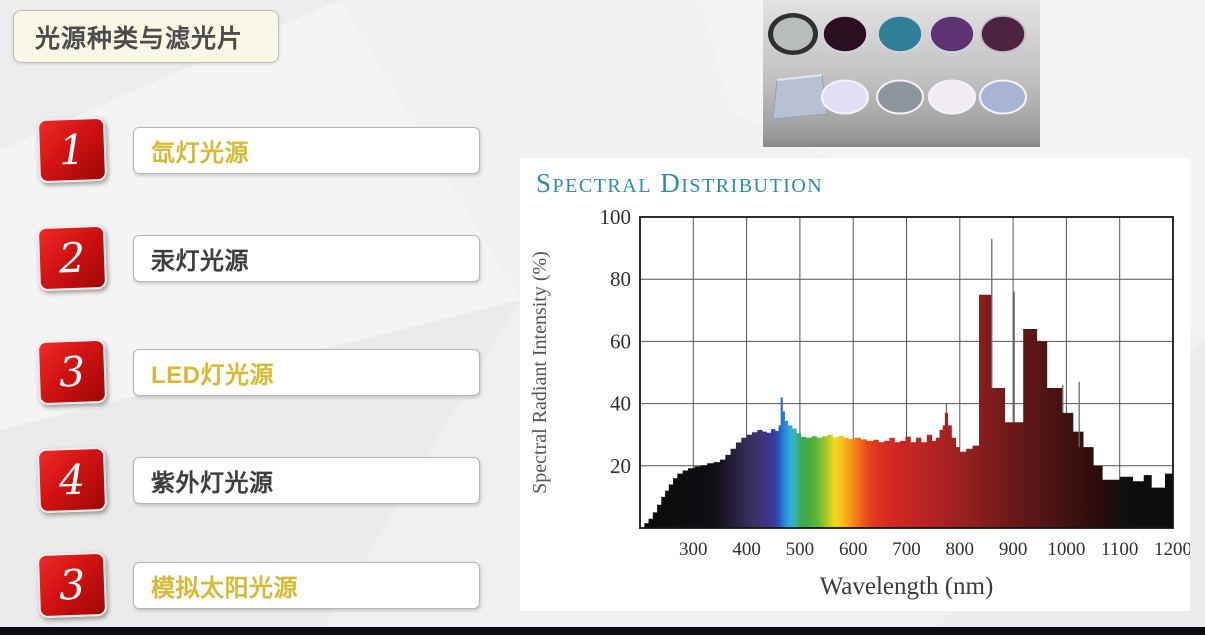 The height and width of the screenshot is (635, 1205). Describe the element at coordinates (853, 549) in the screenshot. I see `svg-text: 600` at that location.